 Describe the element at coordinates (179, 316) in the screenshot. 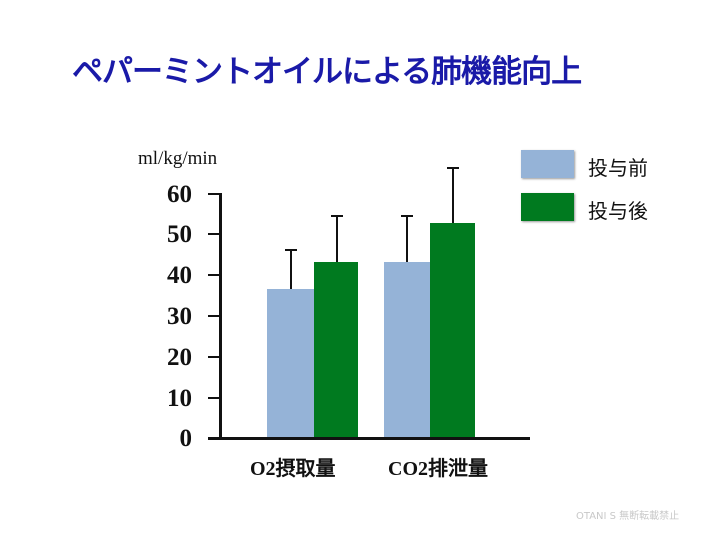

I see `y-tick-label: 30` at that location.